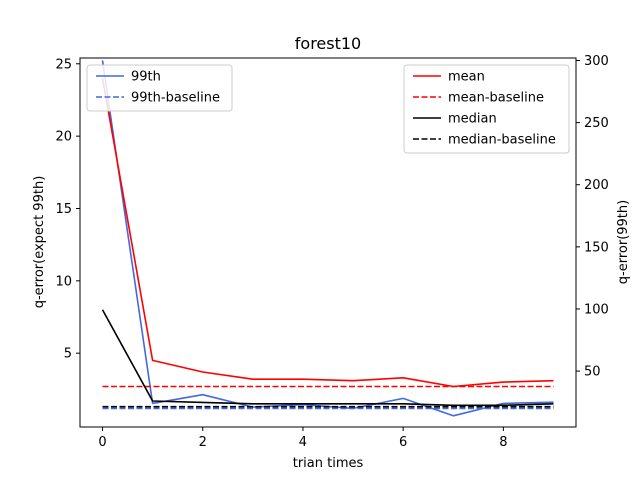  What do you see at coordinates (496, 98) in the screenshot?
I see `legend-label-mean-baseline: mean-baseline` at bounding box center [496, 98].